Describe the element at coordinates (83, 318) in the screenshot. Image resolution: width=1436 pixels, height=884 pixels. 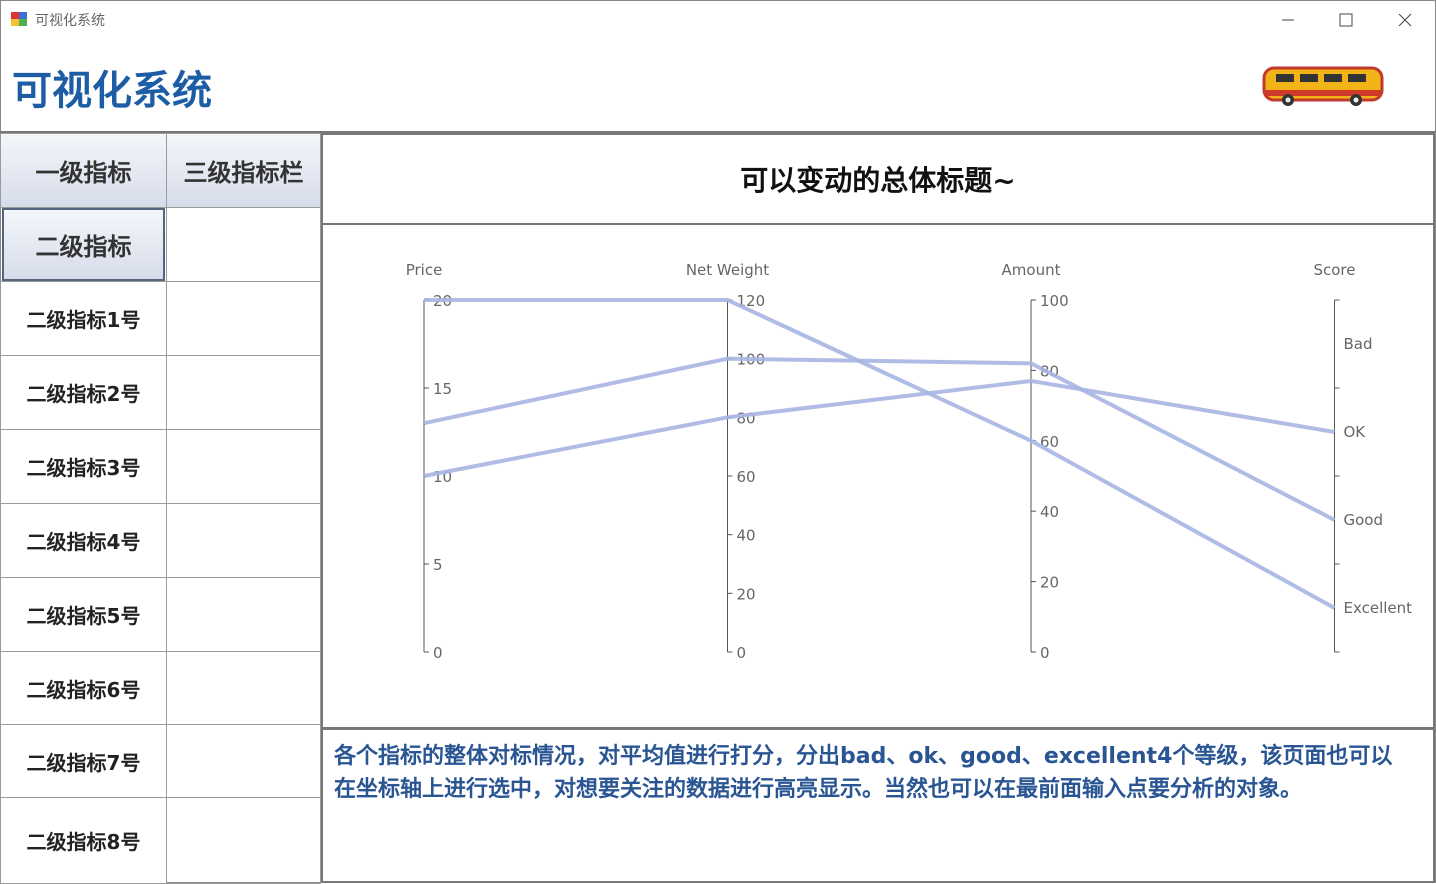
I see `sidebar-item: 二级指标1号` at that location.